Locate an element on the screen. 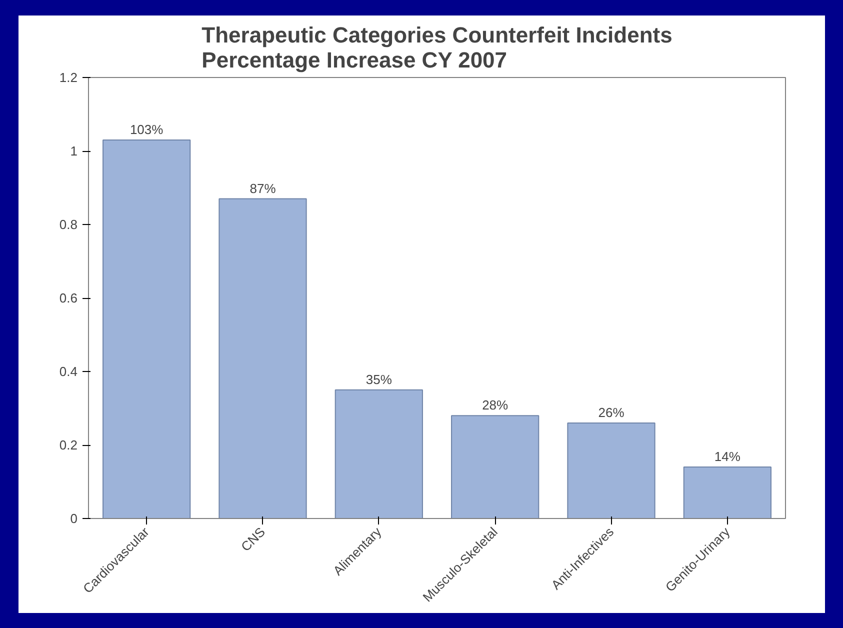  y-tick-label: 0.4 is located at coordinates (68, 371).